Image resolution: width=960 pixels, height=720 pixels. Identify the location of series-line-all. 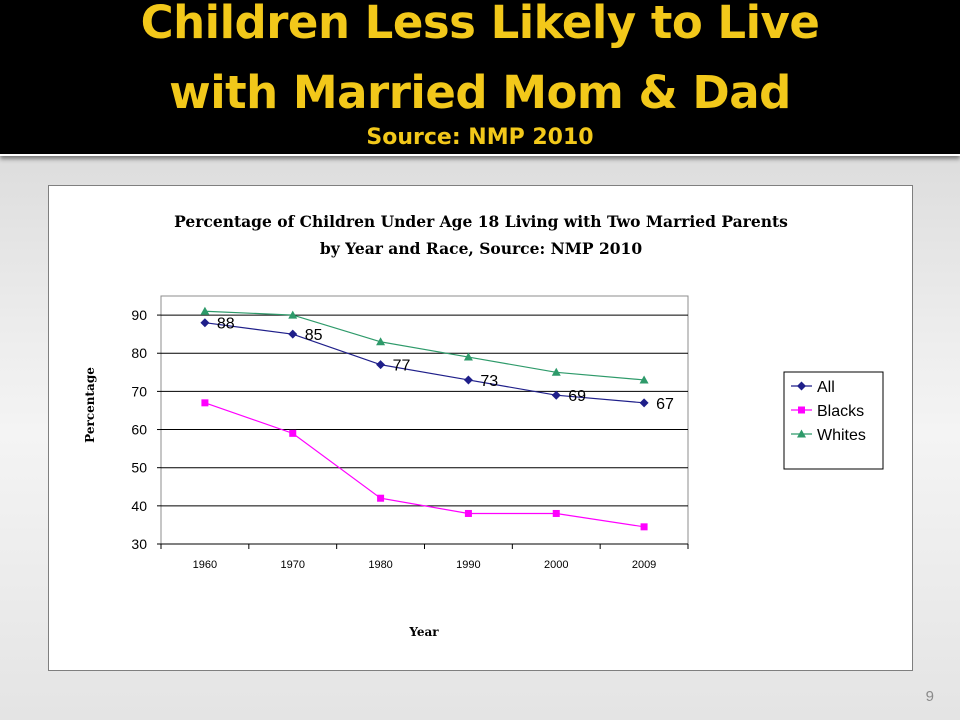
(424, 363).